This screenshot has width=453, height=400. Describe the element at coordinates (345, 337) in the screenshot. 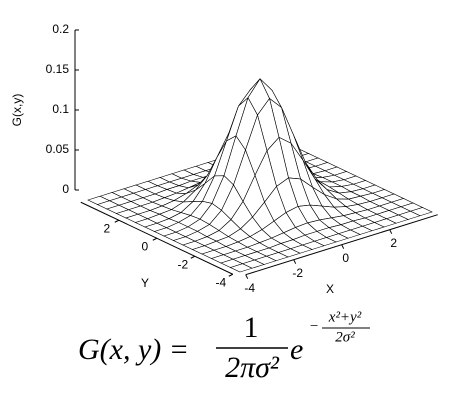

I see `formula-exp-denominator: 2σ²` at that location.